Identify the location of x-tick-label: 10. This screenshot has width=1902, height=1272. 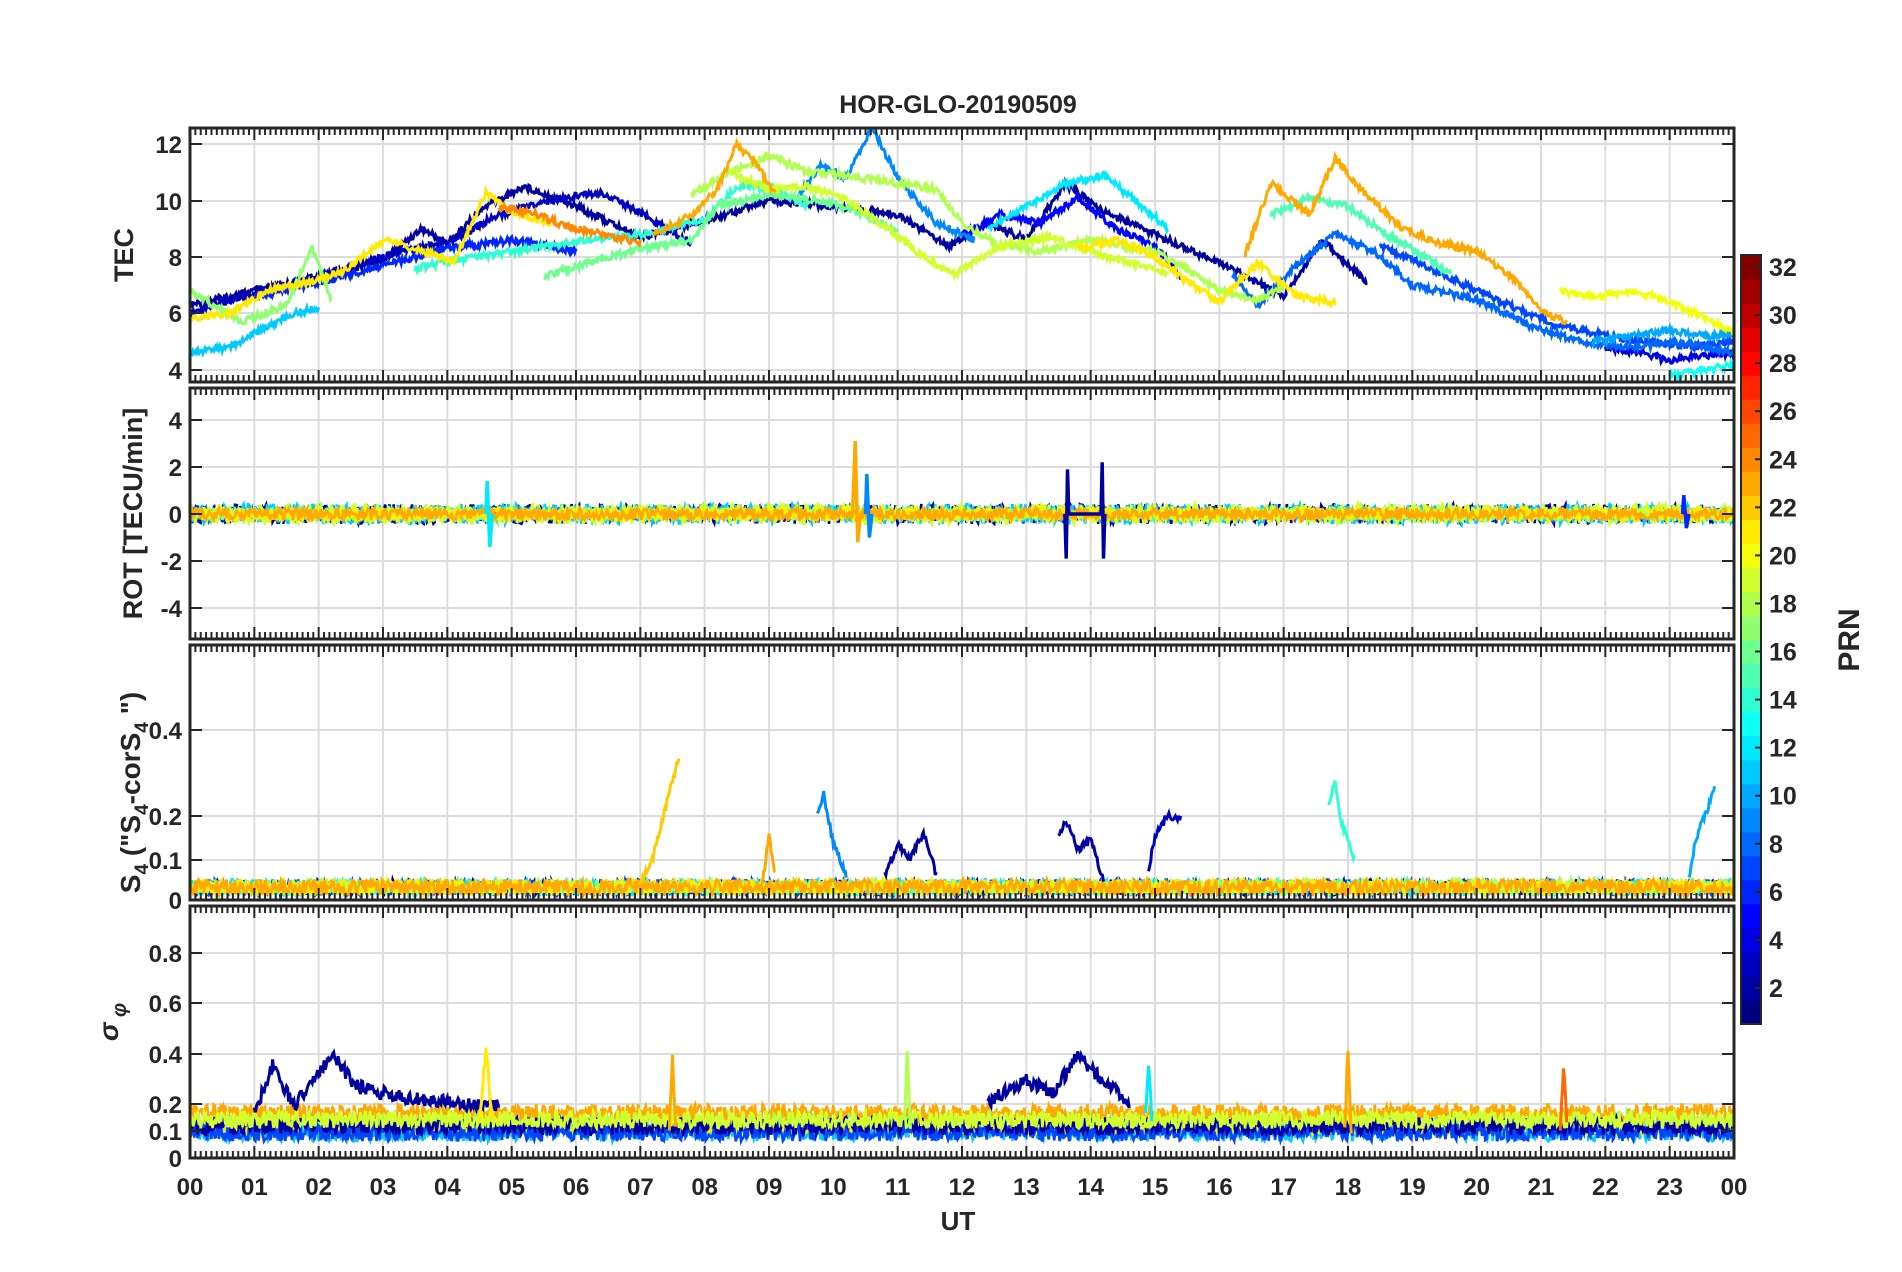
(833, 1187).